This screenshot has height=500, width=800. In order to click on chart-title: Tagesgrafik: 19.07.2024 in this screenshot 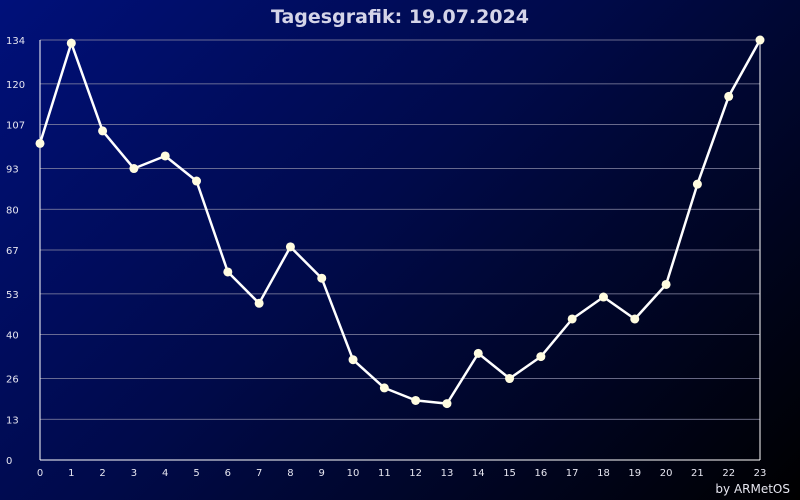, I will do `click(400, 17)`.